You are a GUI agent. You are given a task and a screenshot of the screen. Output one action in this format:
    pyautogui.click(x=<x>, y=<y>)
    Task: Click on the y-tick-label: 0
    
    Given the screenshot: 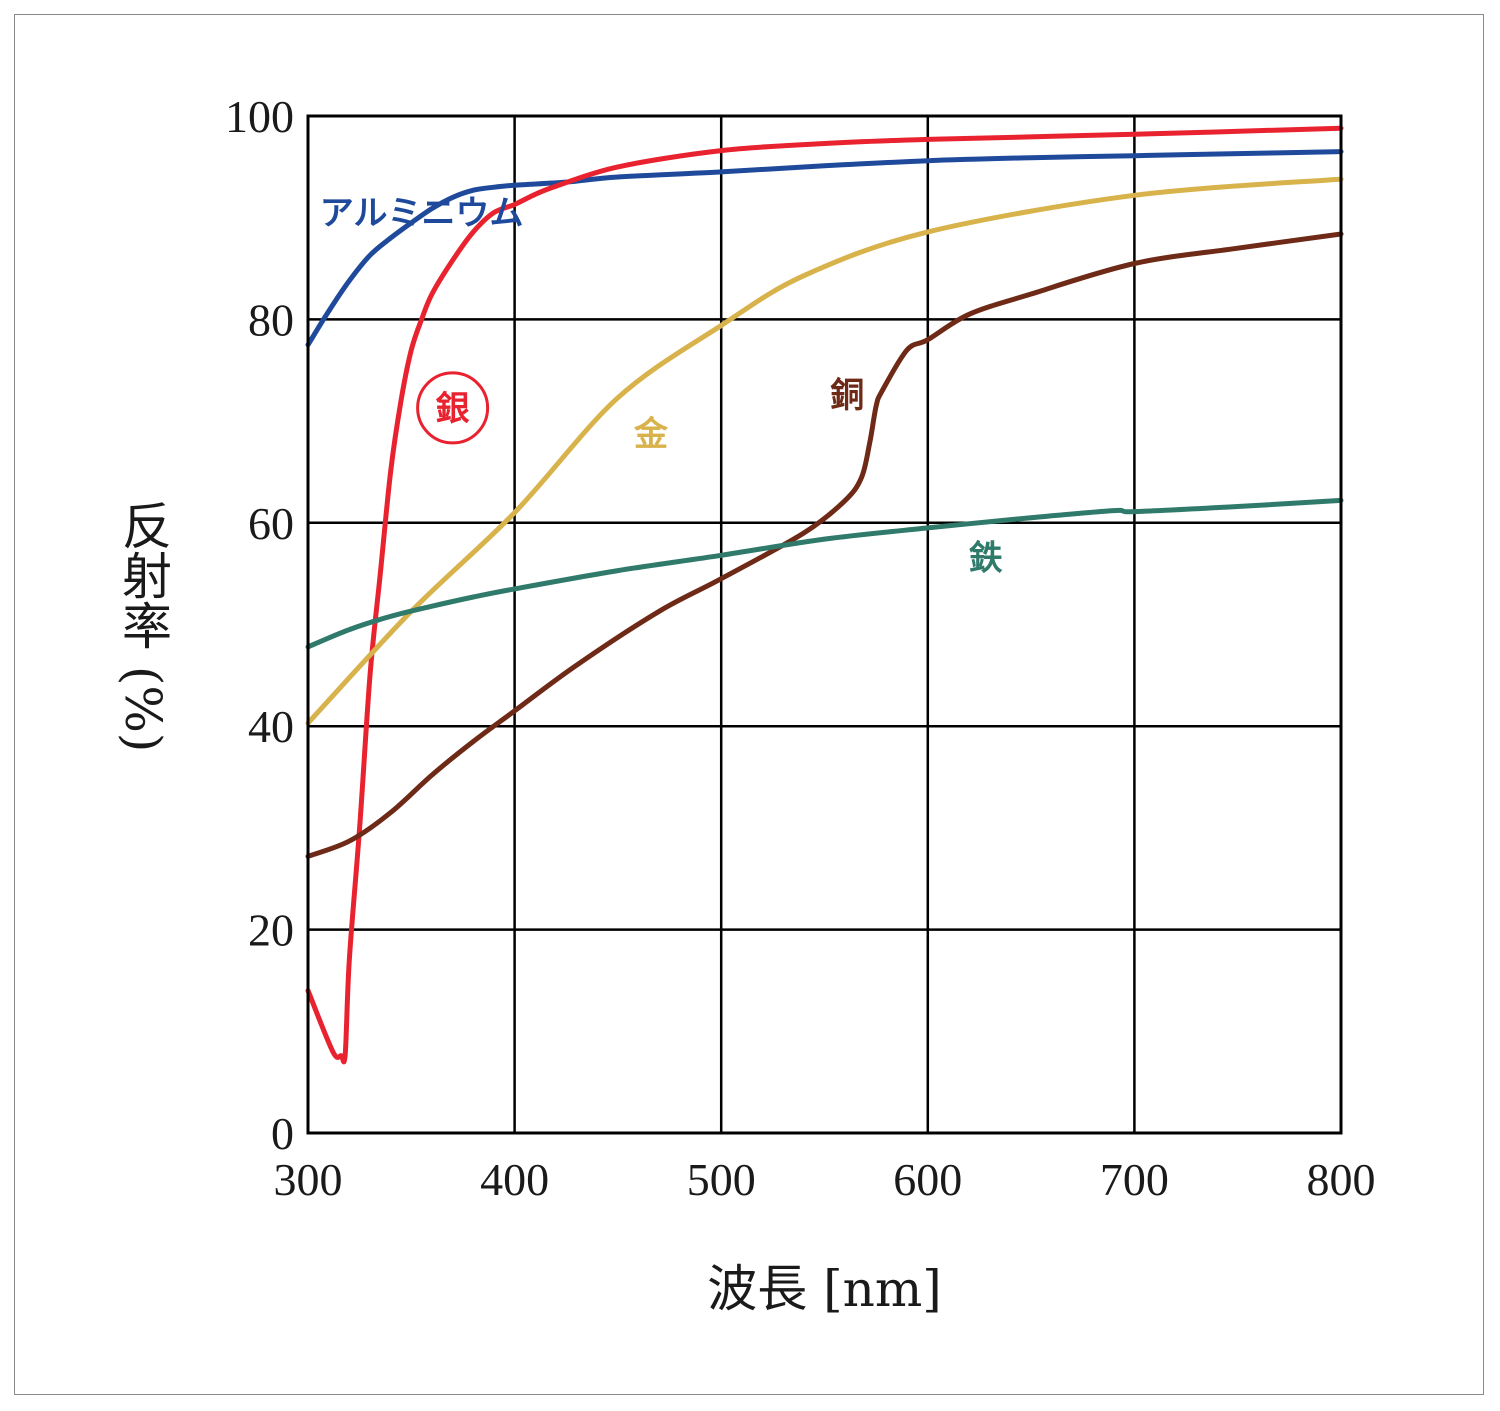 What is the action you would take?
    pyautogui.click(x=282, y=1133)
    